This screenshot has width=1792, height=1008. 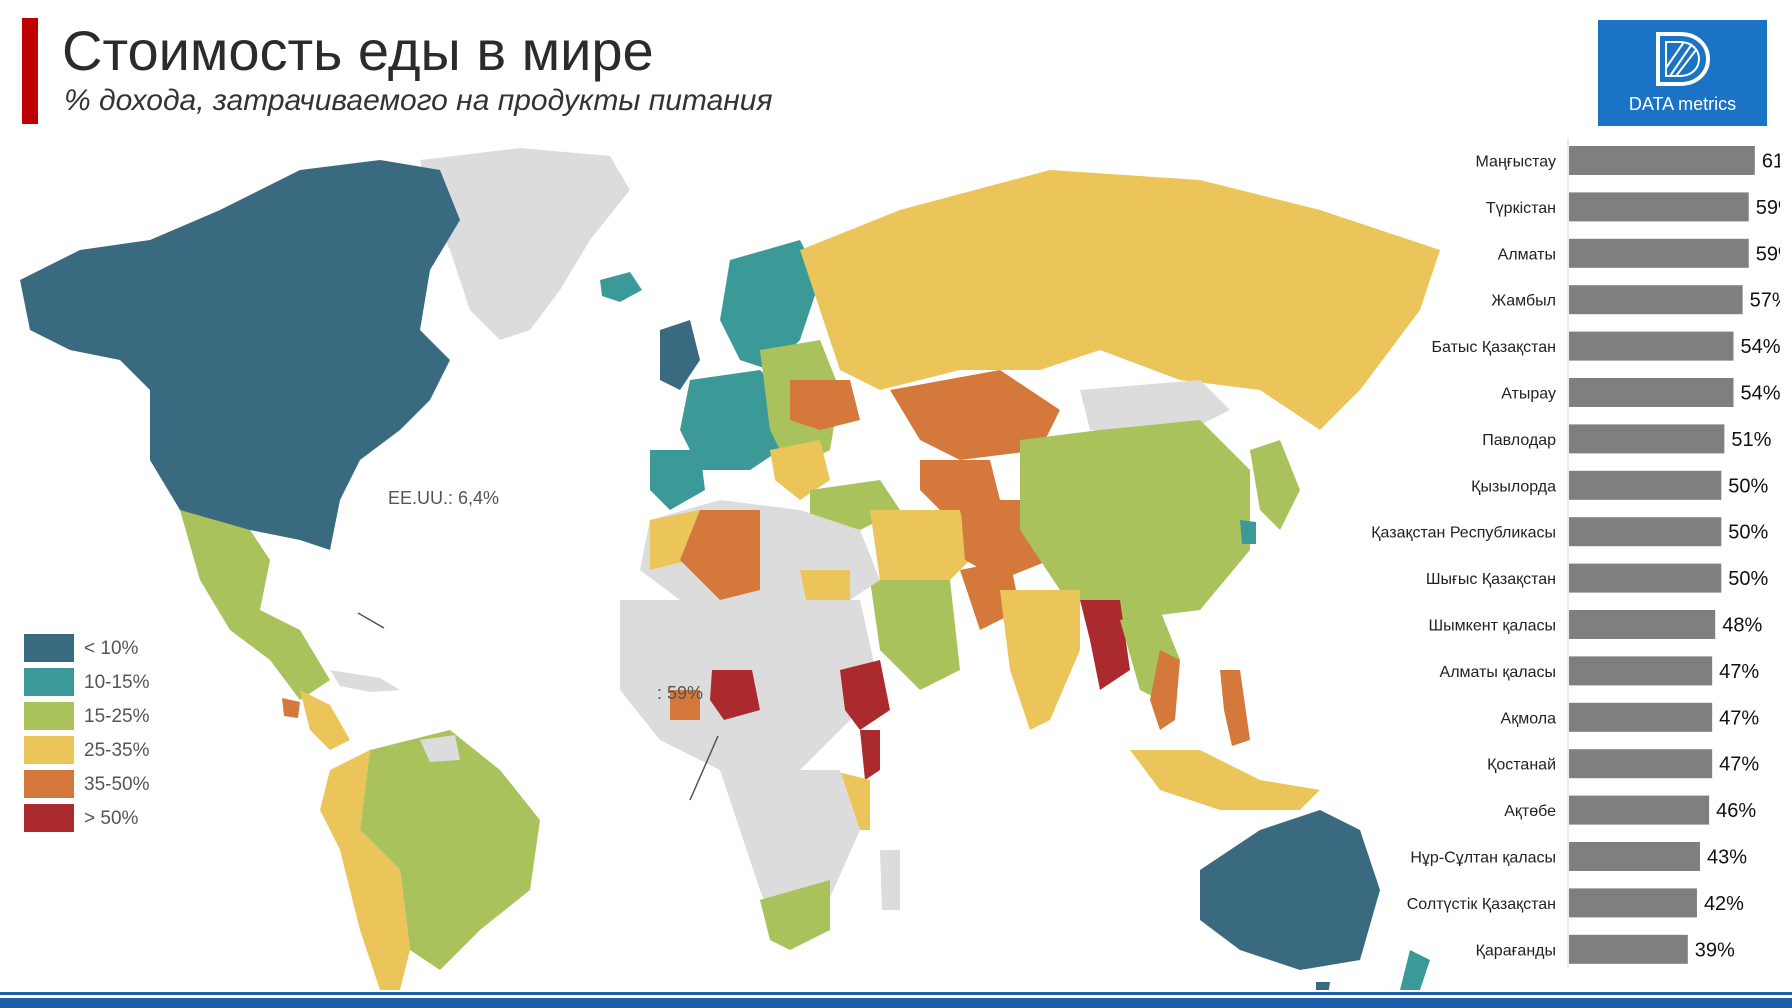 What do you see at coordinates (117, 750) in the screenshot?
I see `legend-label: 25-35%` at bounding box center [117, 750].